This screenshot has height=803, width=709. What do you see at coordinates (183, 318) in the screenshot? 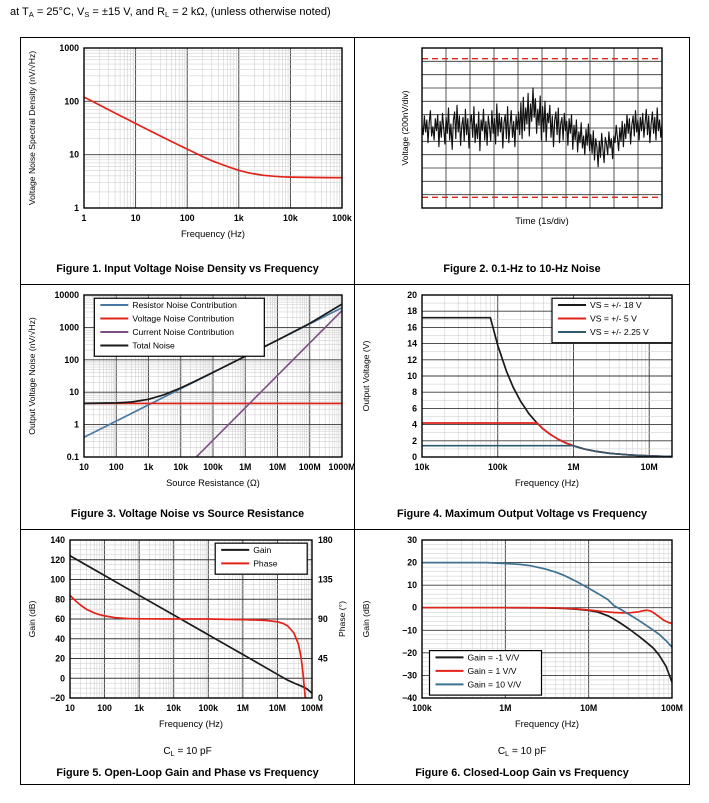
I see `svg-text: Voltage Noise Contribution` at bounding box center [183, 318].